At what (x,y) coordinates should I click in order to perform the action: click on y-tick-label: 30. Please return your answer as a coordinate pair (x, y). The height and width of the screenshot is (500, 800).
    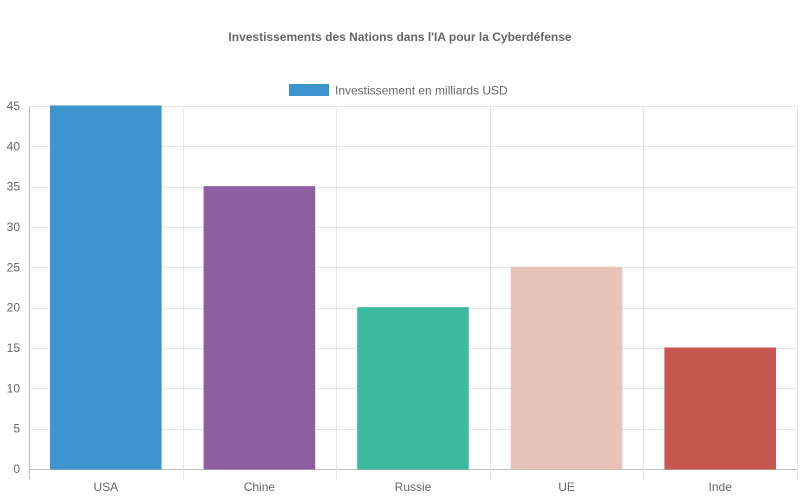
    Looking at the image, I should click on (14, 227).